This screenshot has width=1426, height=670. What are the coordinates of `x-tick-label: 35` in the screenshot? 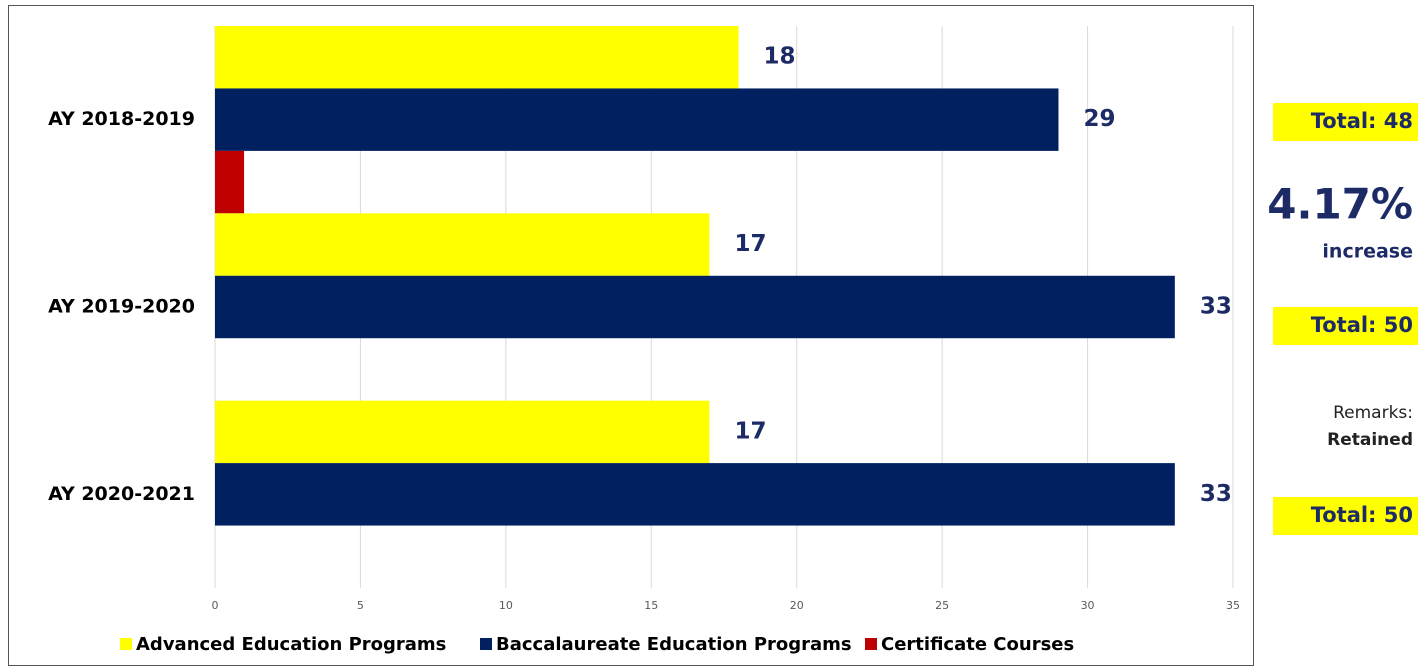 It's located at (1233, 605).